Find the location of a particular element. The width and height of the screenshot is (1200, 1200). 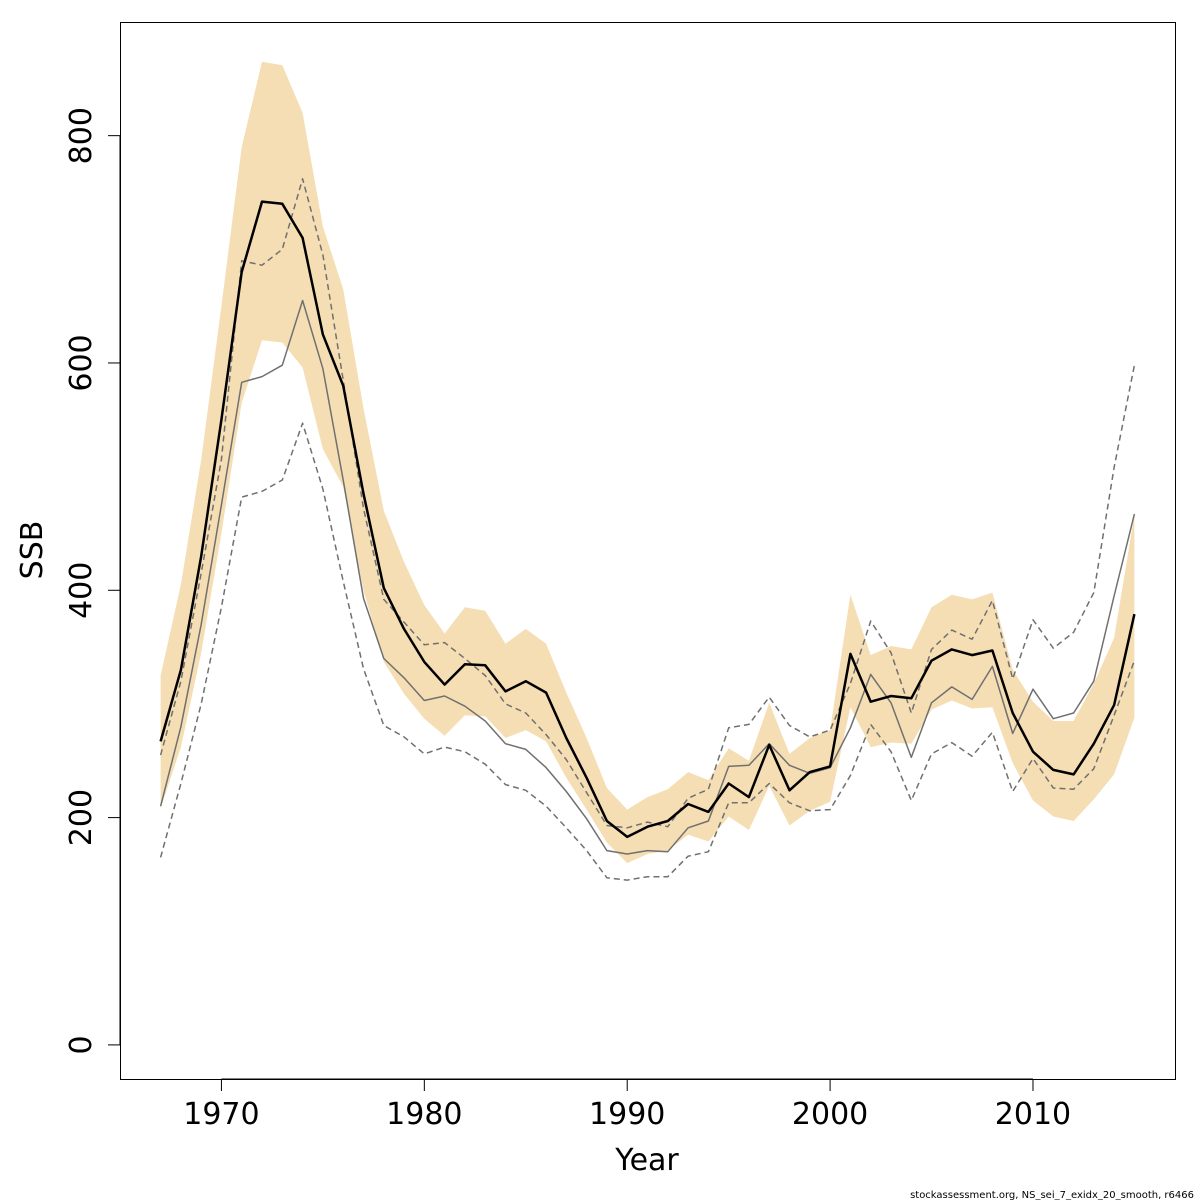

x-axis-title: Year is located at coordinates (646, 1160).